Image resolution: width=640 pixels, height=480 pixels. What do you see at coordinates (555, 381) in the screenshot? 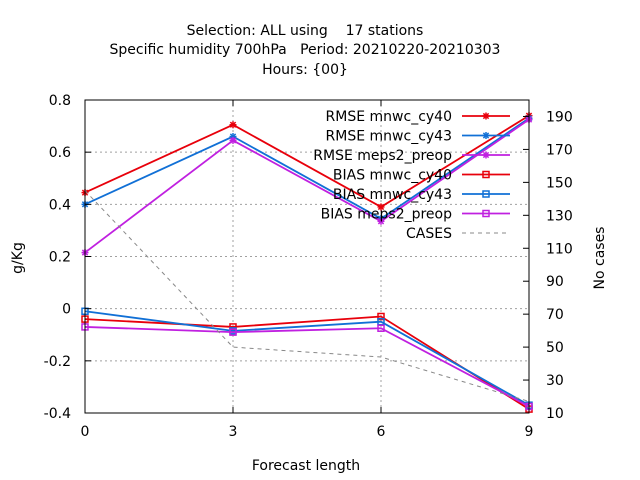
I see `y2-tick-label: 30` at bounding box center [555, 381].